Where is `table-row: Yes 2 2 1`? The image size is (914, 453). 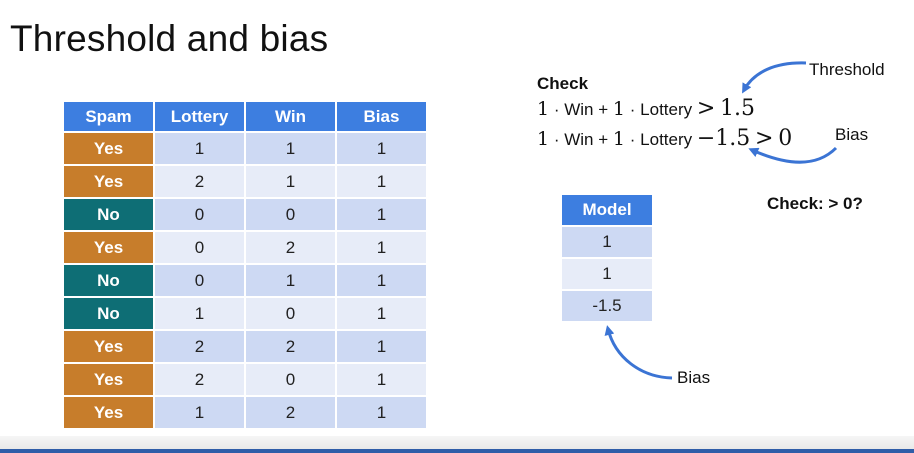 table-row: Yes 2 2 1 is located at coordinates (245, 346).